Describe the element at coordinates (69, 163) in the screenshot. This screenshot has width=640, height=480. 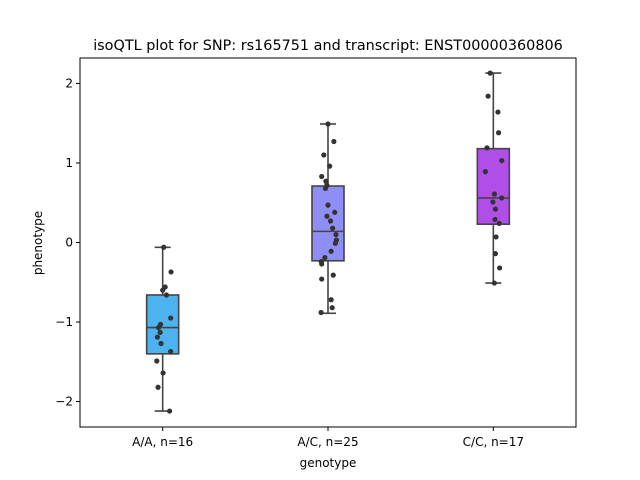
I see `y-tick-label: 1` at that location.